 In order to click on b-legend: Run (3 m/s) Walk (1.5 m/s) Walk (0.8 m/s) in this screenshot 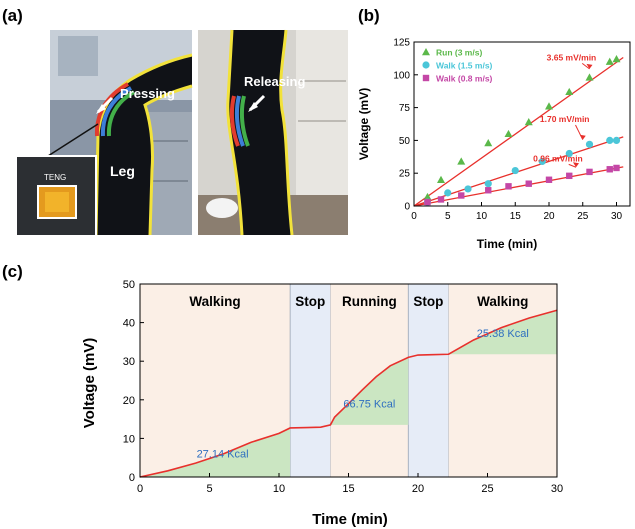, I will do `click(457, 66)`.